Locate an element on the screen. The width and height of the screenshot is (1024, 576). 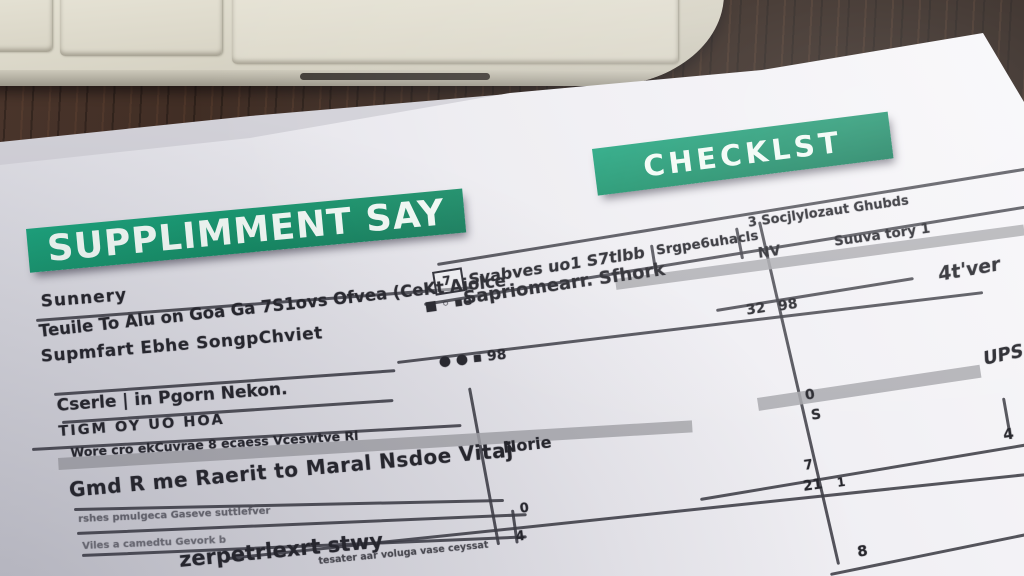
value-32: 32 is located at coordinates (756, 309).